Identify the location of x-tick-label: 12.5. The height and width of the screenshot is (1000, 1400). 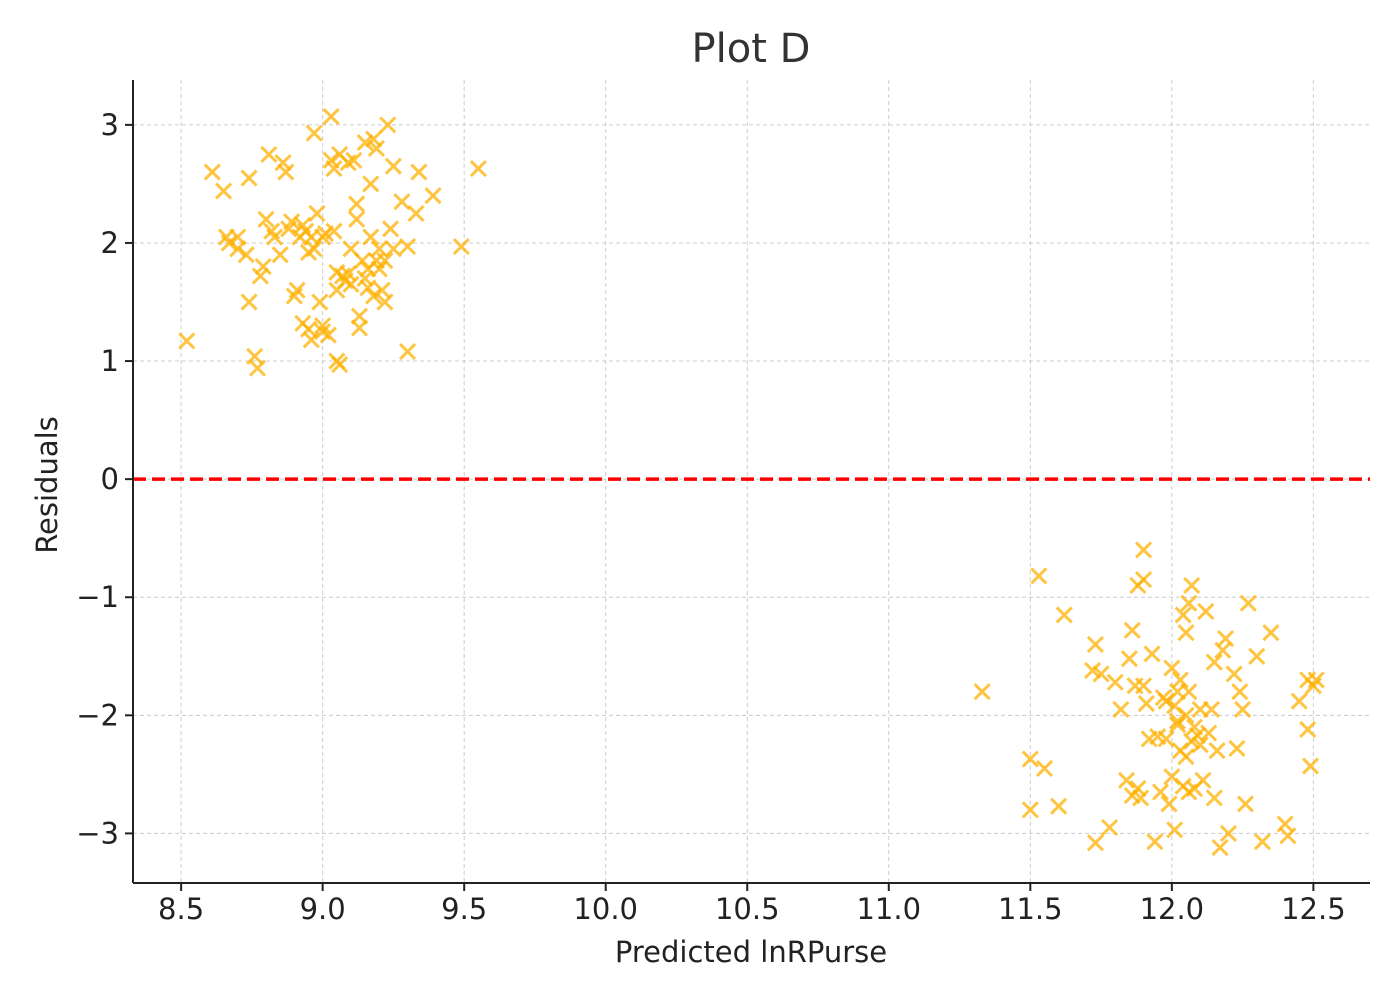
(1313, 909).